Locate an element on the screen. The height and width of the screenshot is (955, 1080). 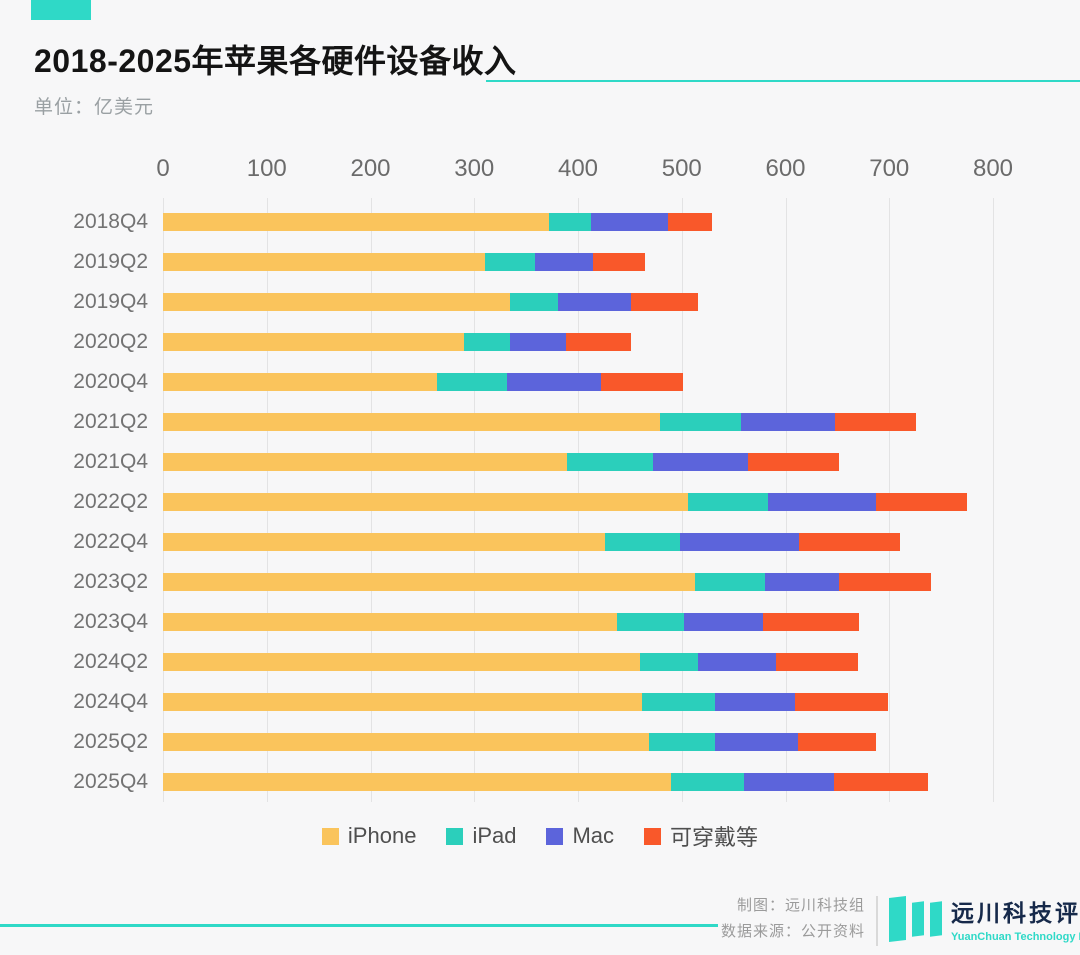
category-label: 2019Q2 is located at coordinates (110, 261).